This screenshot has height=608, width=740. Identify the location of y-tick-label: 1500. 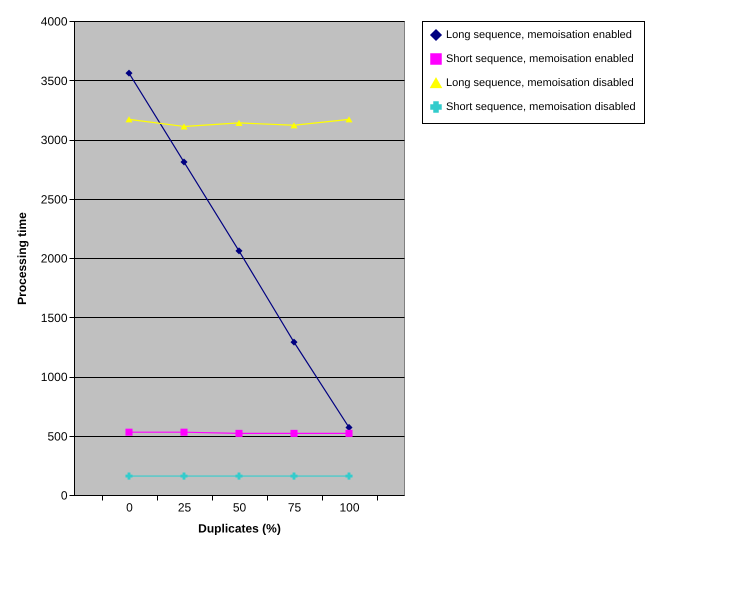
(54, 317).